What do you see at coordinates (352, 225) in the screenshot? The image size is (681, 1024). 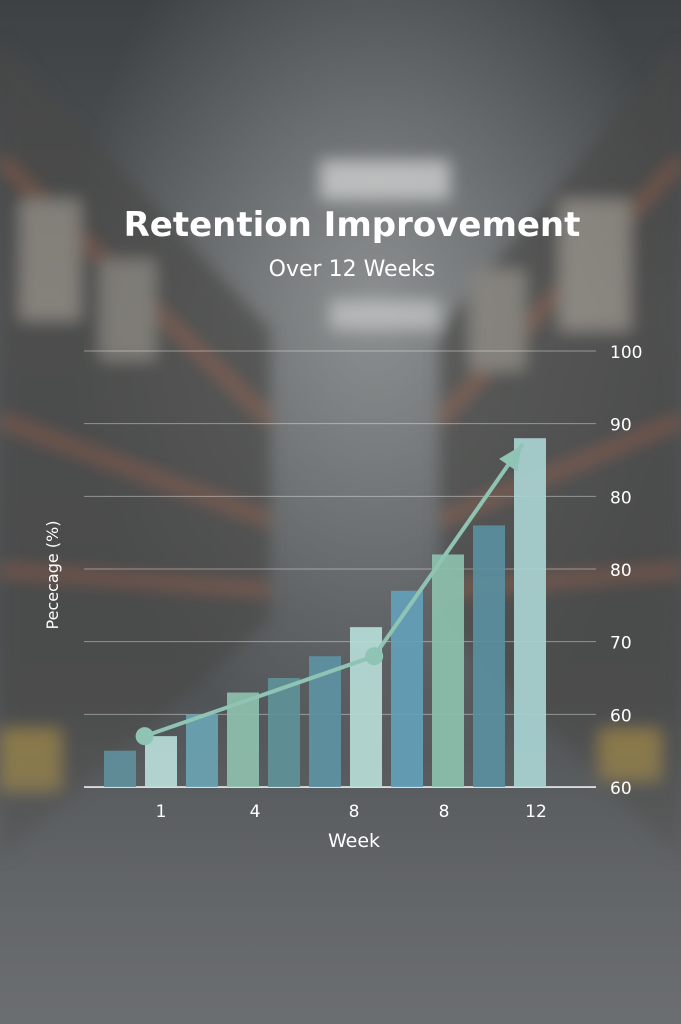 I see `chart-title: Retention Improvement` at bounding box center [352, 225].